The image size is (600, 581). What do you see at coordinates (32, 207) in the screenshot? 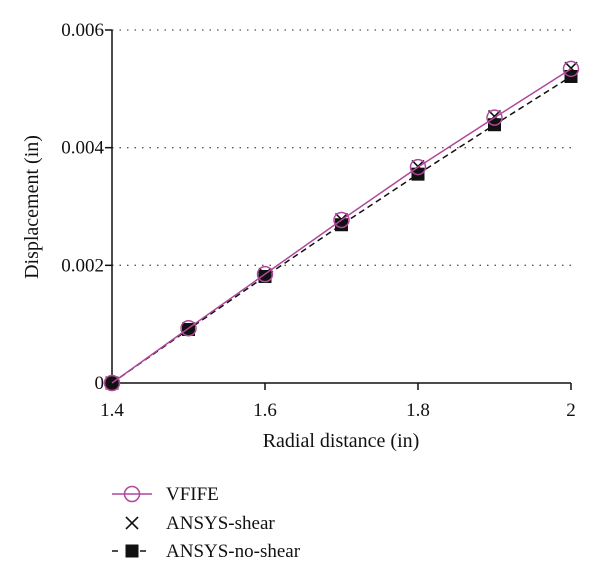
I see `y-axis-title: Displacement (in)` at bounding box center [32, 207].